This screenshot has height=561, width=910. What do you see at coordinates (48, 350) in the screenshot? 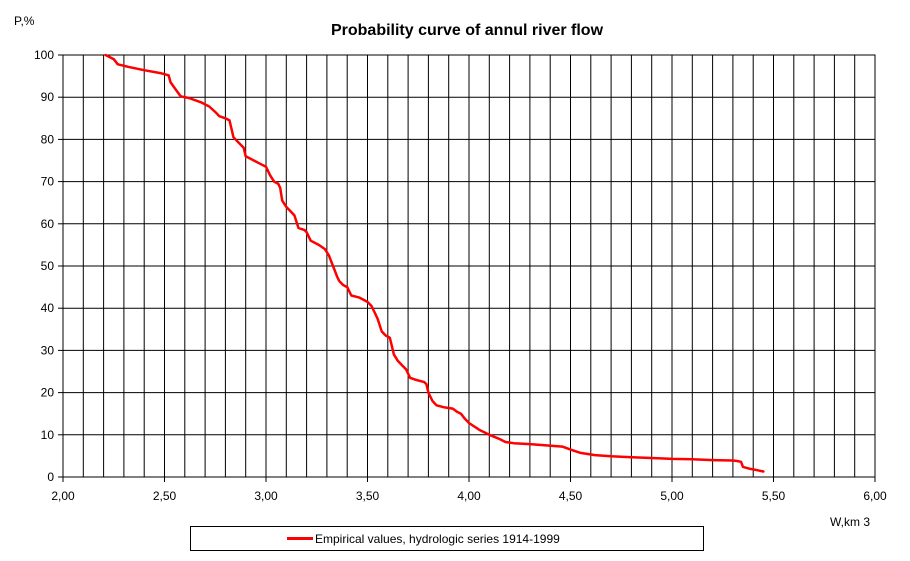
I see `y-tick-label: 30` at bounding box center [48, 350].